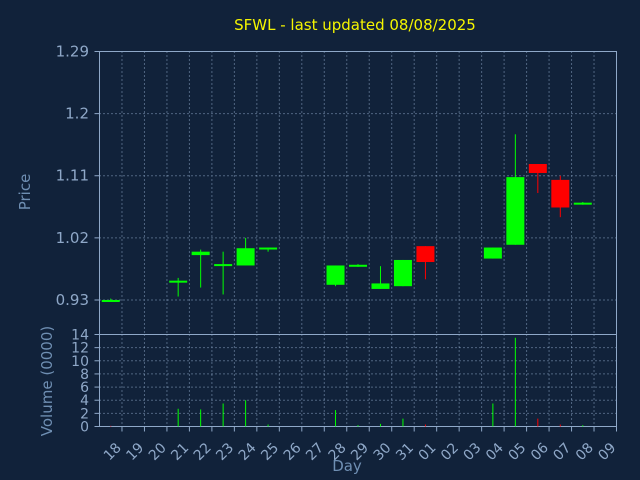 The height and width of the screenshot is (480, 640). What do you see at coordinates (72, 176) in the screenshot?
I see `price-tick-label: 1.11` at bounding box center [72, 176].